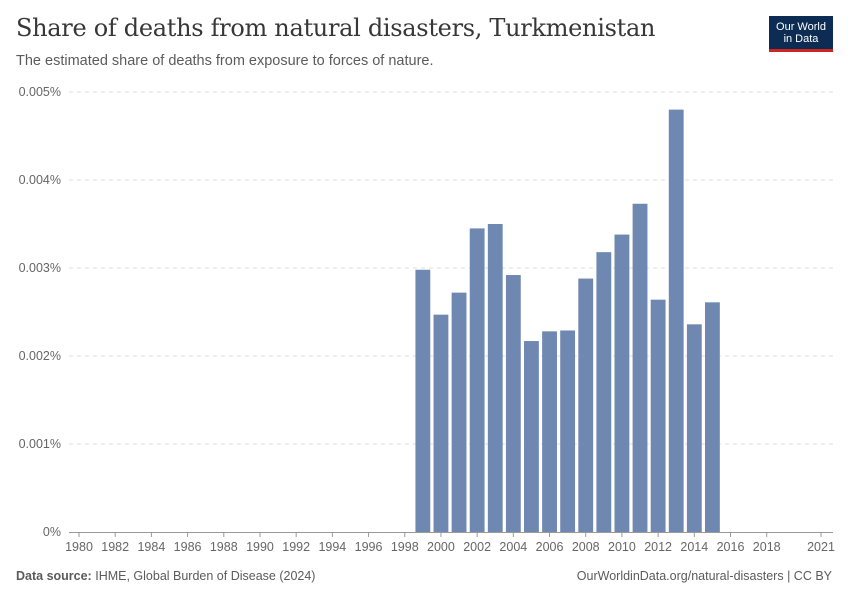 This screenshot has width=850, height=600. What do you see at coordinates (296, 547) in the screenshot?
I see `x-tick-label: 1992` at bounding box center [296, 547].